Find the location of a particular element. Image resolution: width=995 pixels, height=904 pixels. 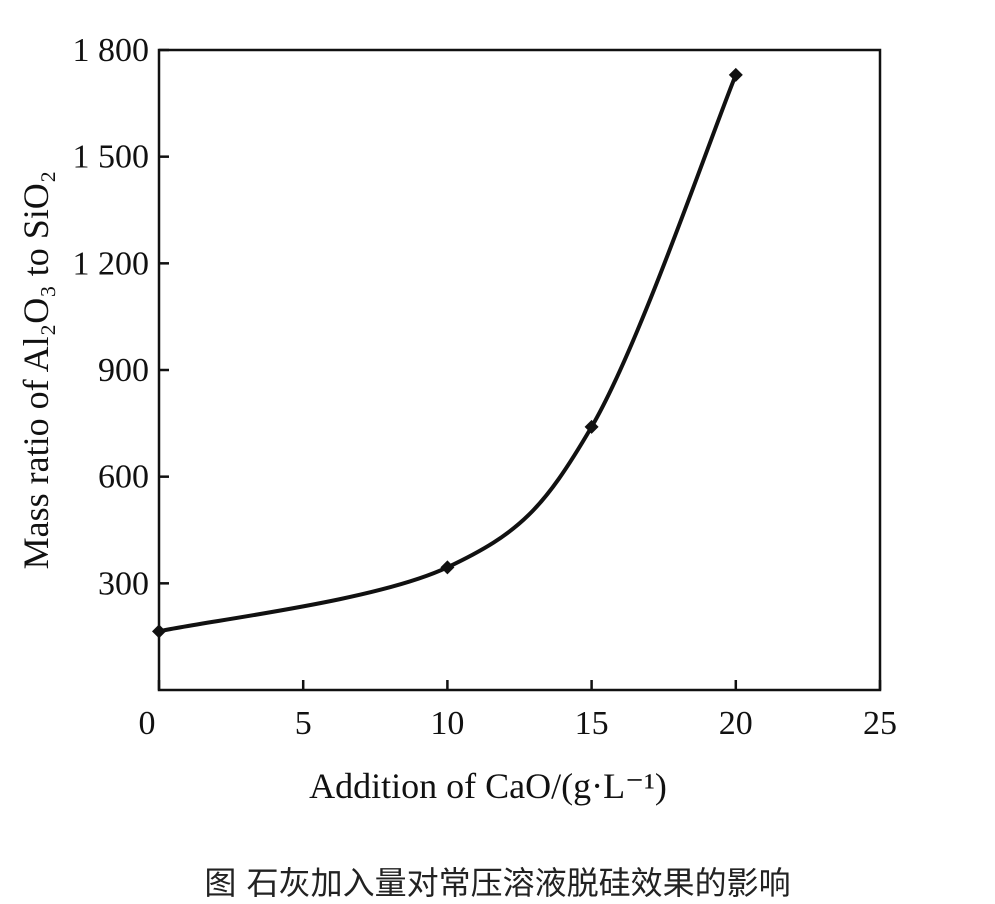

x-tick-label: 10 is located at coordinates (447, 723).